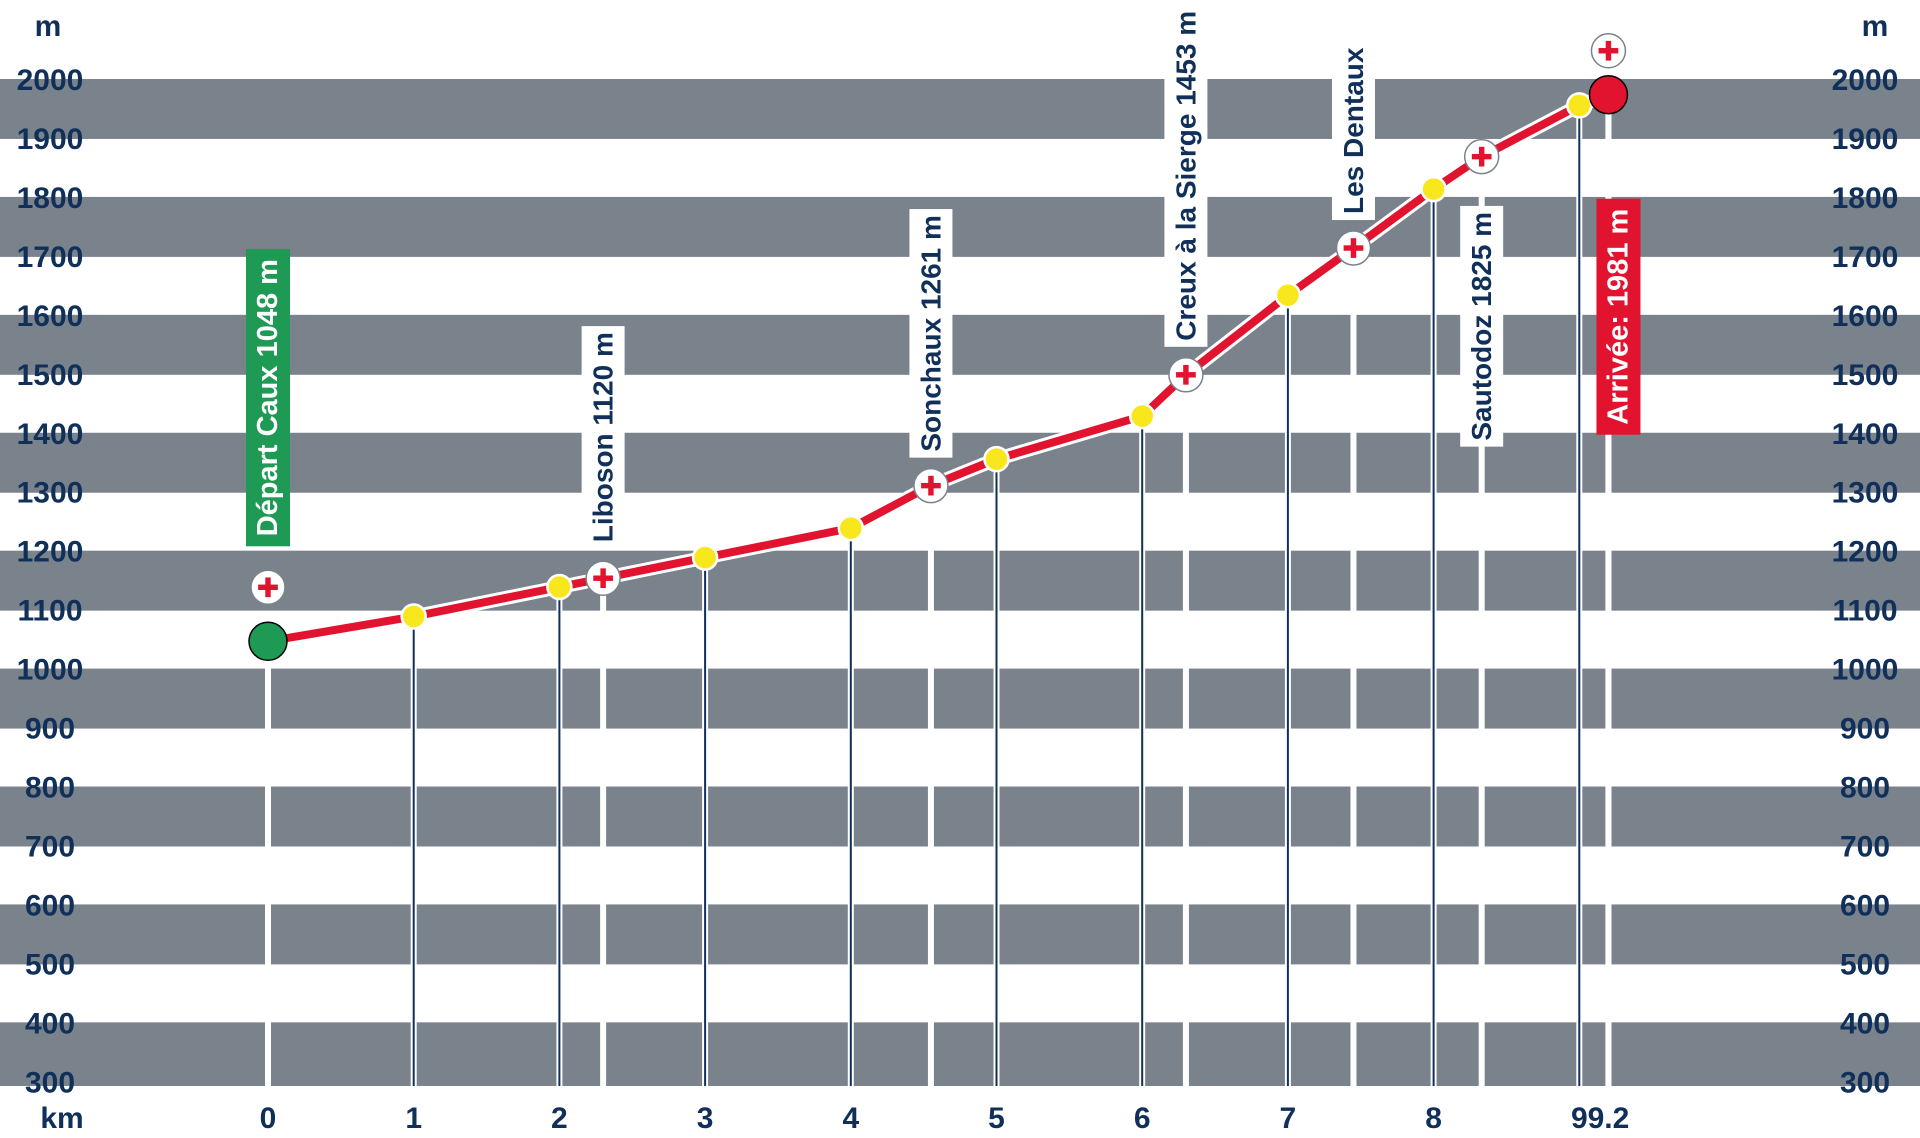 The image size is (1920, 1138). I want to click on finish-label-group: Arrivée: 1981 m, so click(1618, 316).